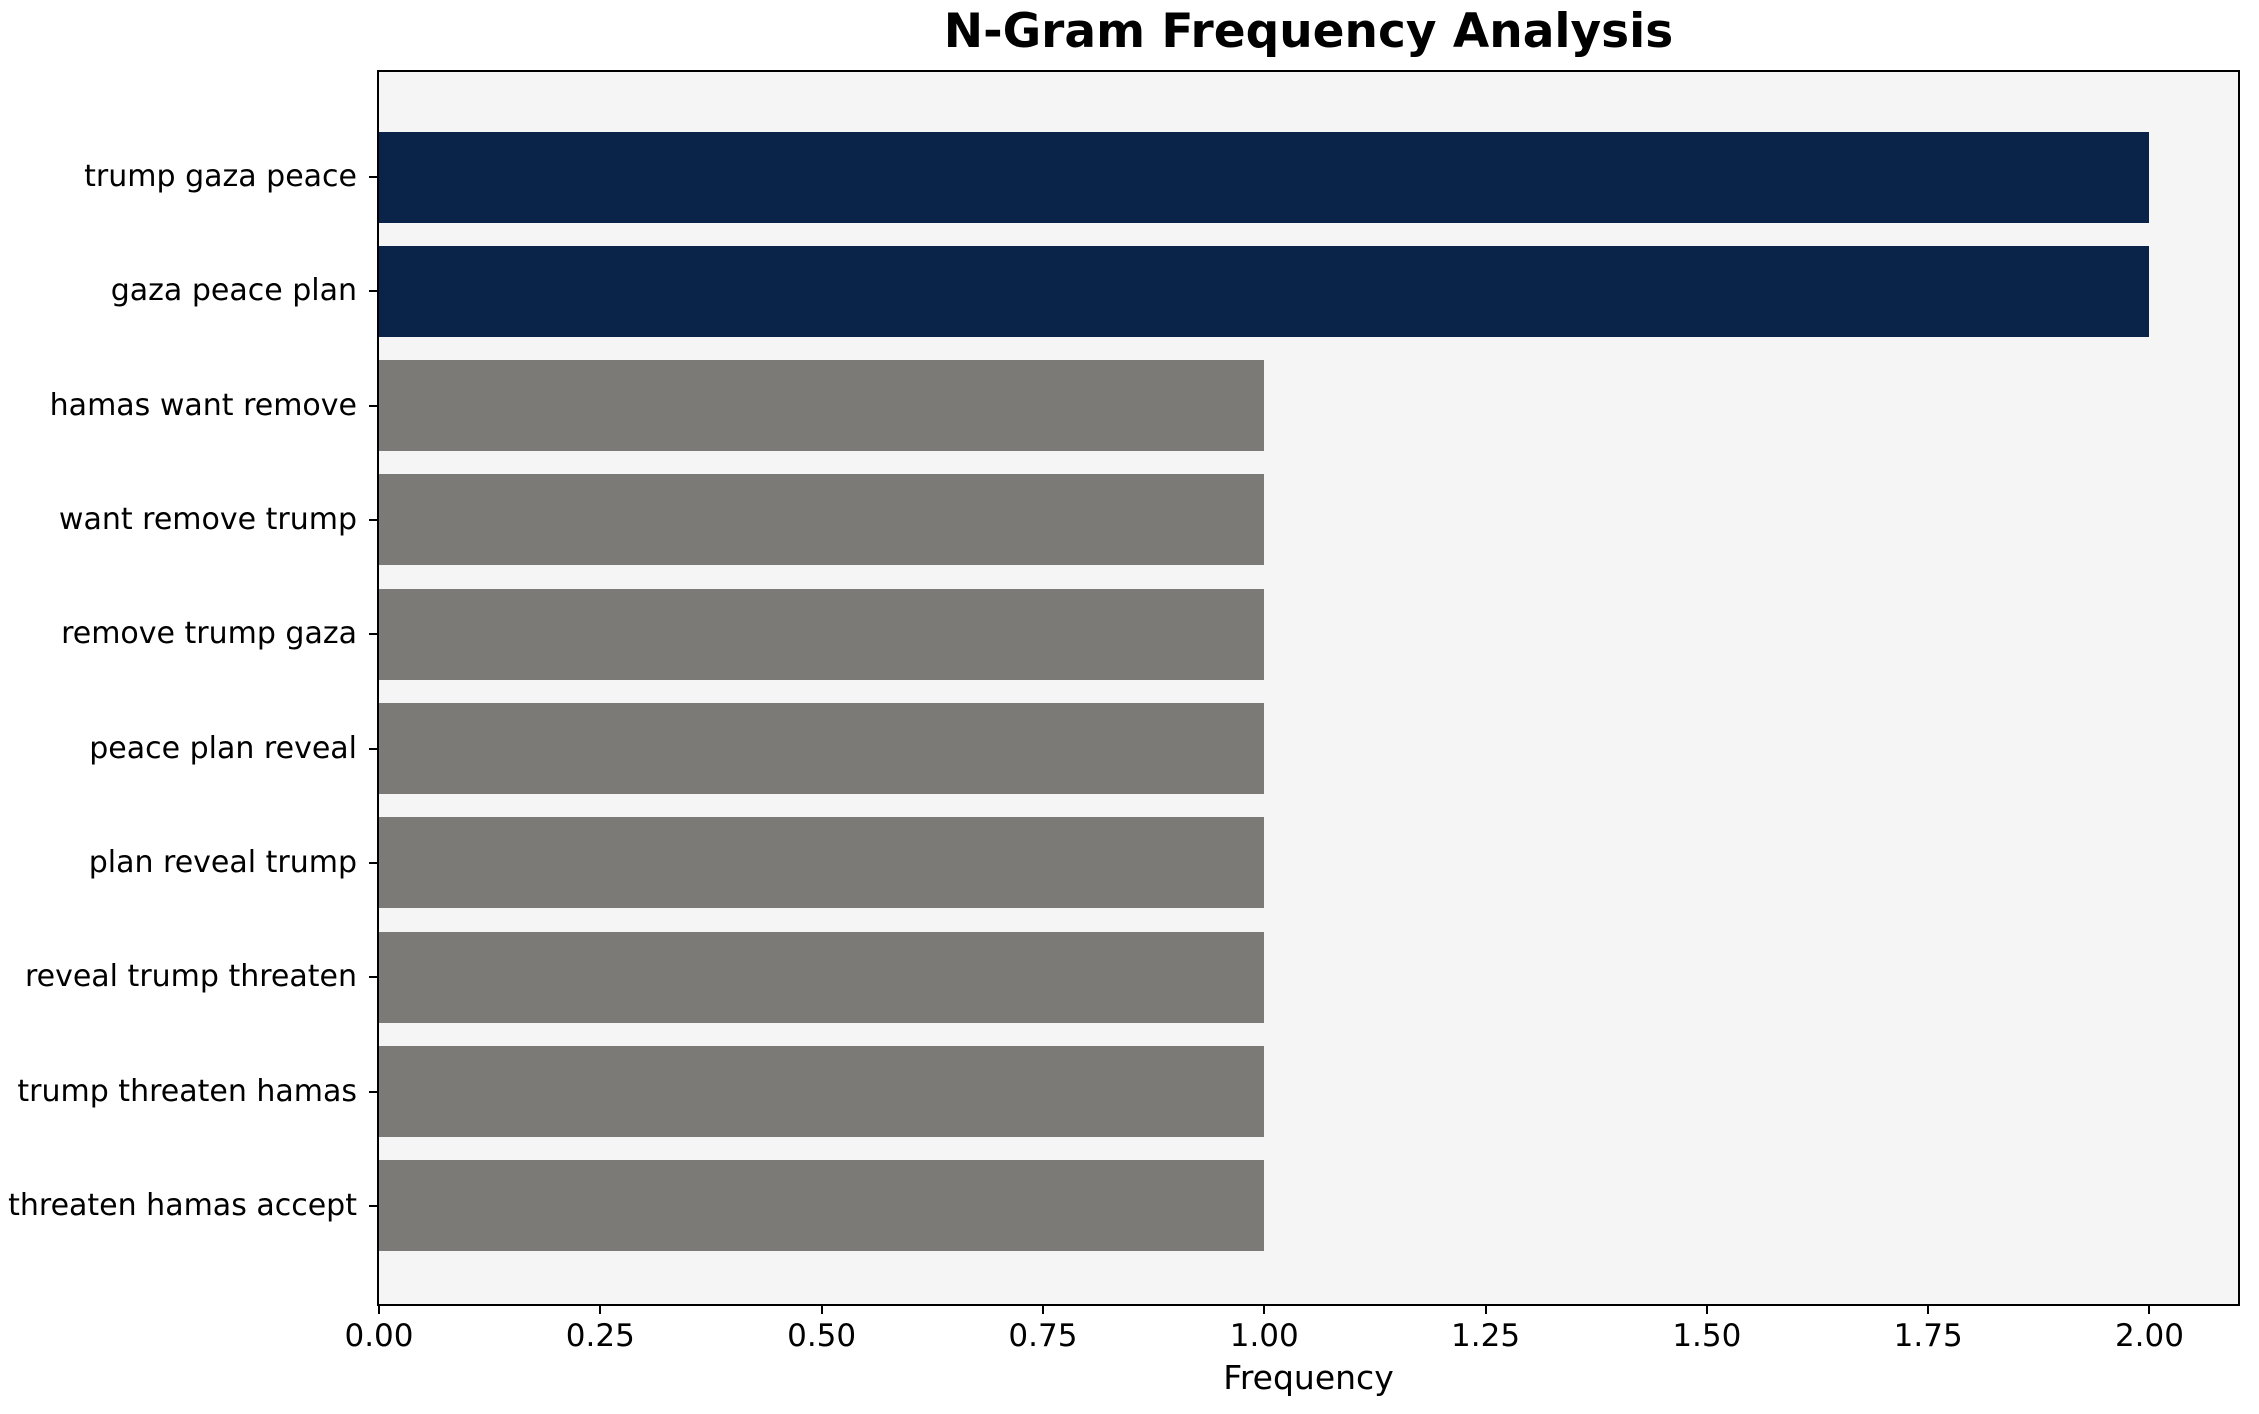 The height and width of the screenshot is (1414, 2259). Describe the element at coordinates (1486, 1336) in the screenshot. I see `x-tick-label: 1.25` at that location.